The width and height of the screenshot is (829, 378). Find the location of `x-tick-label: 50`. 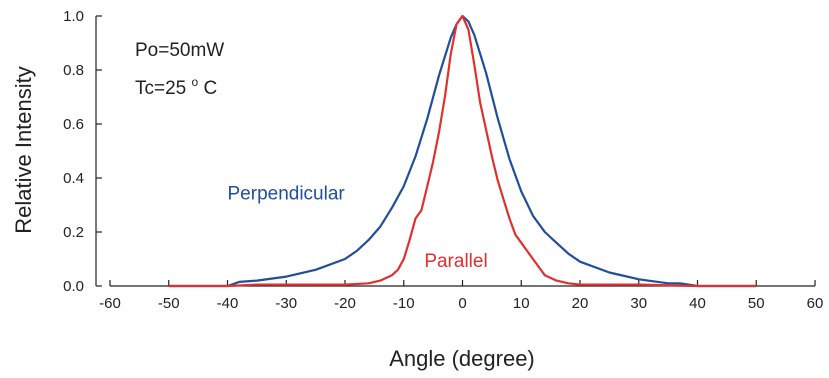

x-tick-label: 50 is located at coordinates (756, 303).